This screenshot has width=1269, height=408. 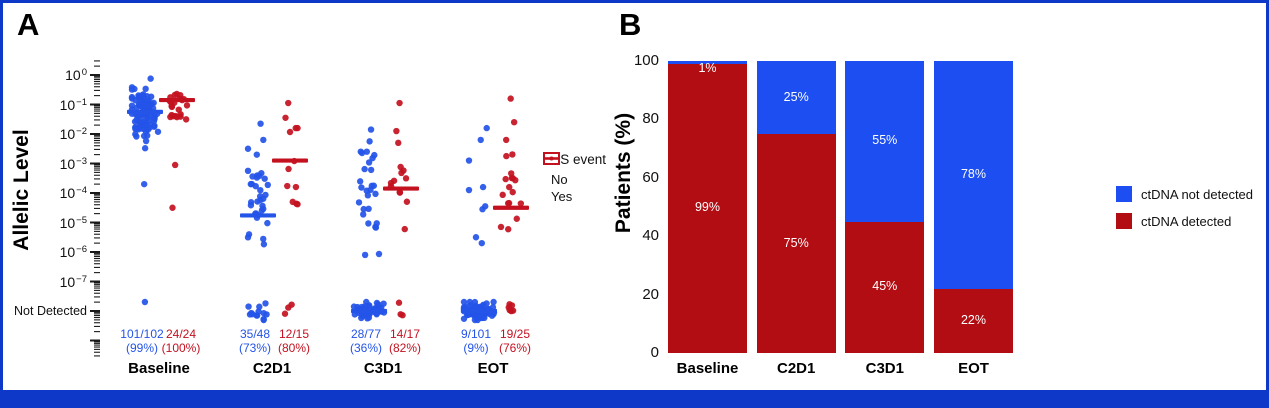 I want to click on y-tick-label-10e-5: 10−5, so click(x=73, y=222).